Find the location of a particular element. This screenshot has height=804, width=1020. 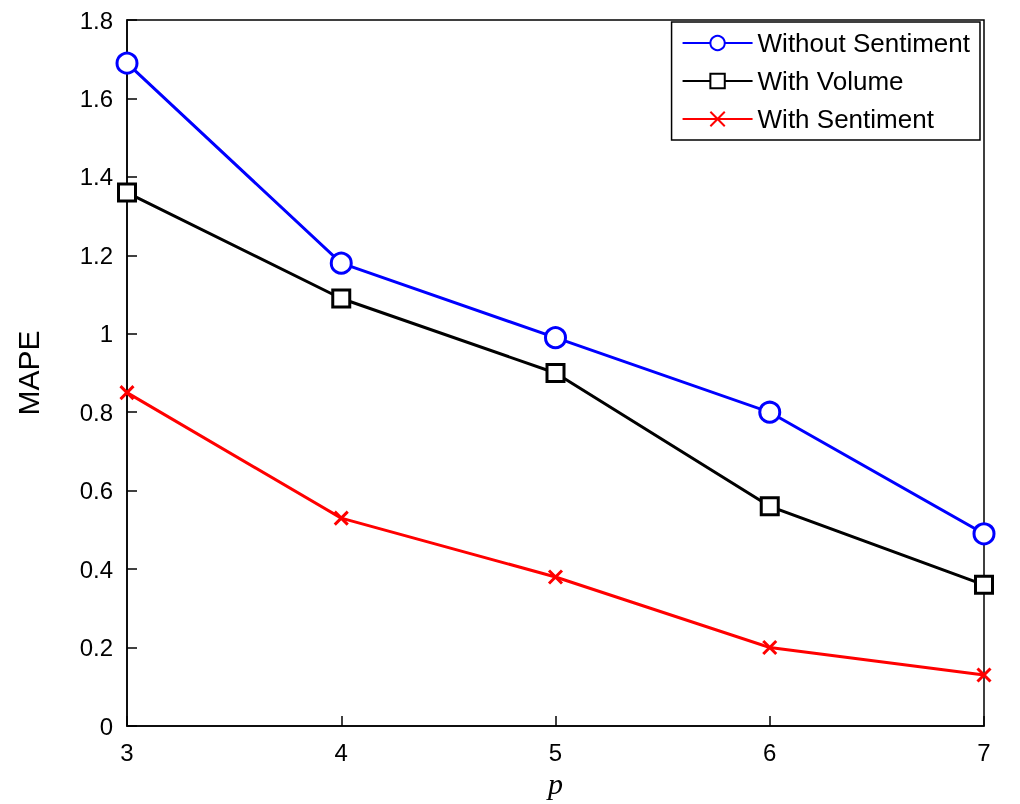

x-tick-label: 3 is located at coordinates (127, 752).